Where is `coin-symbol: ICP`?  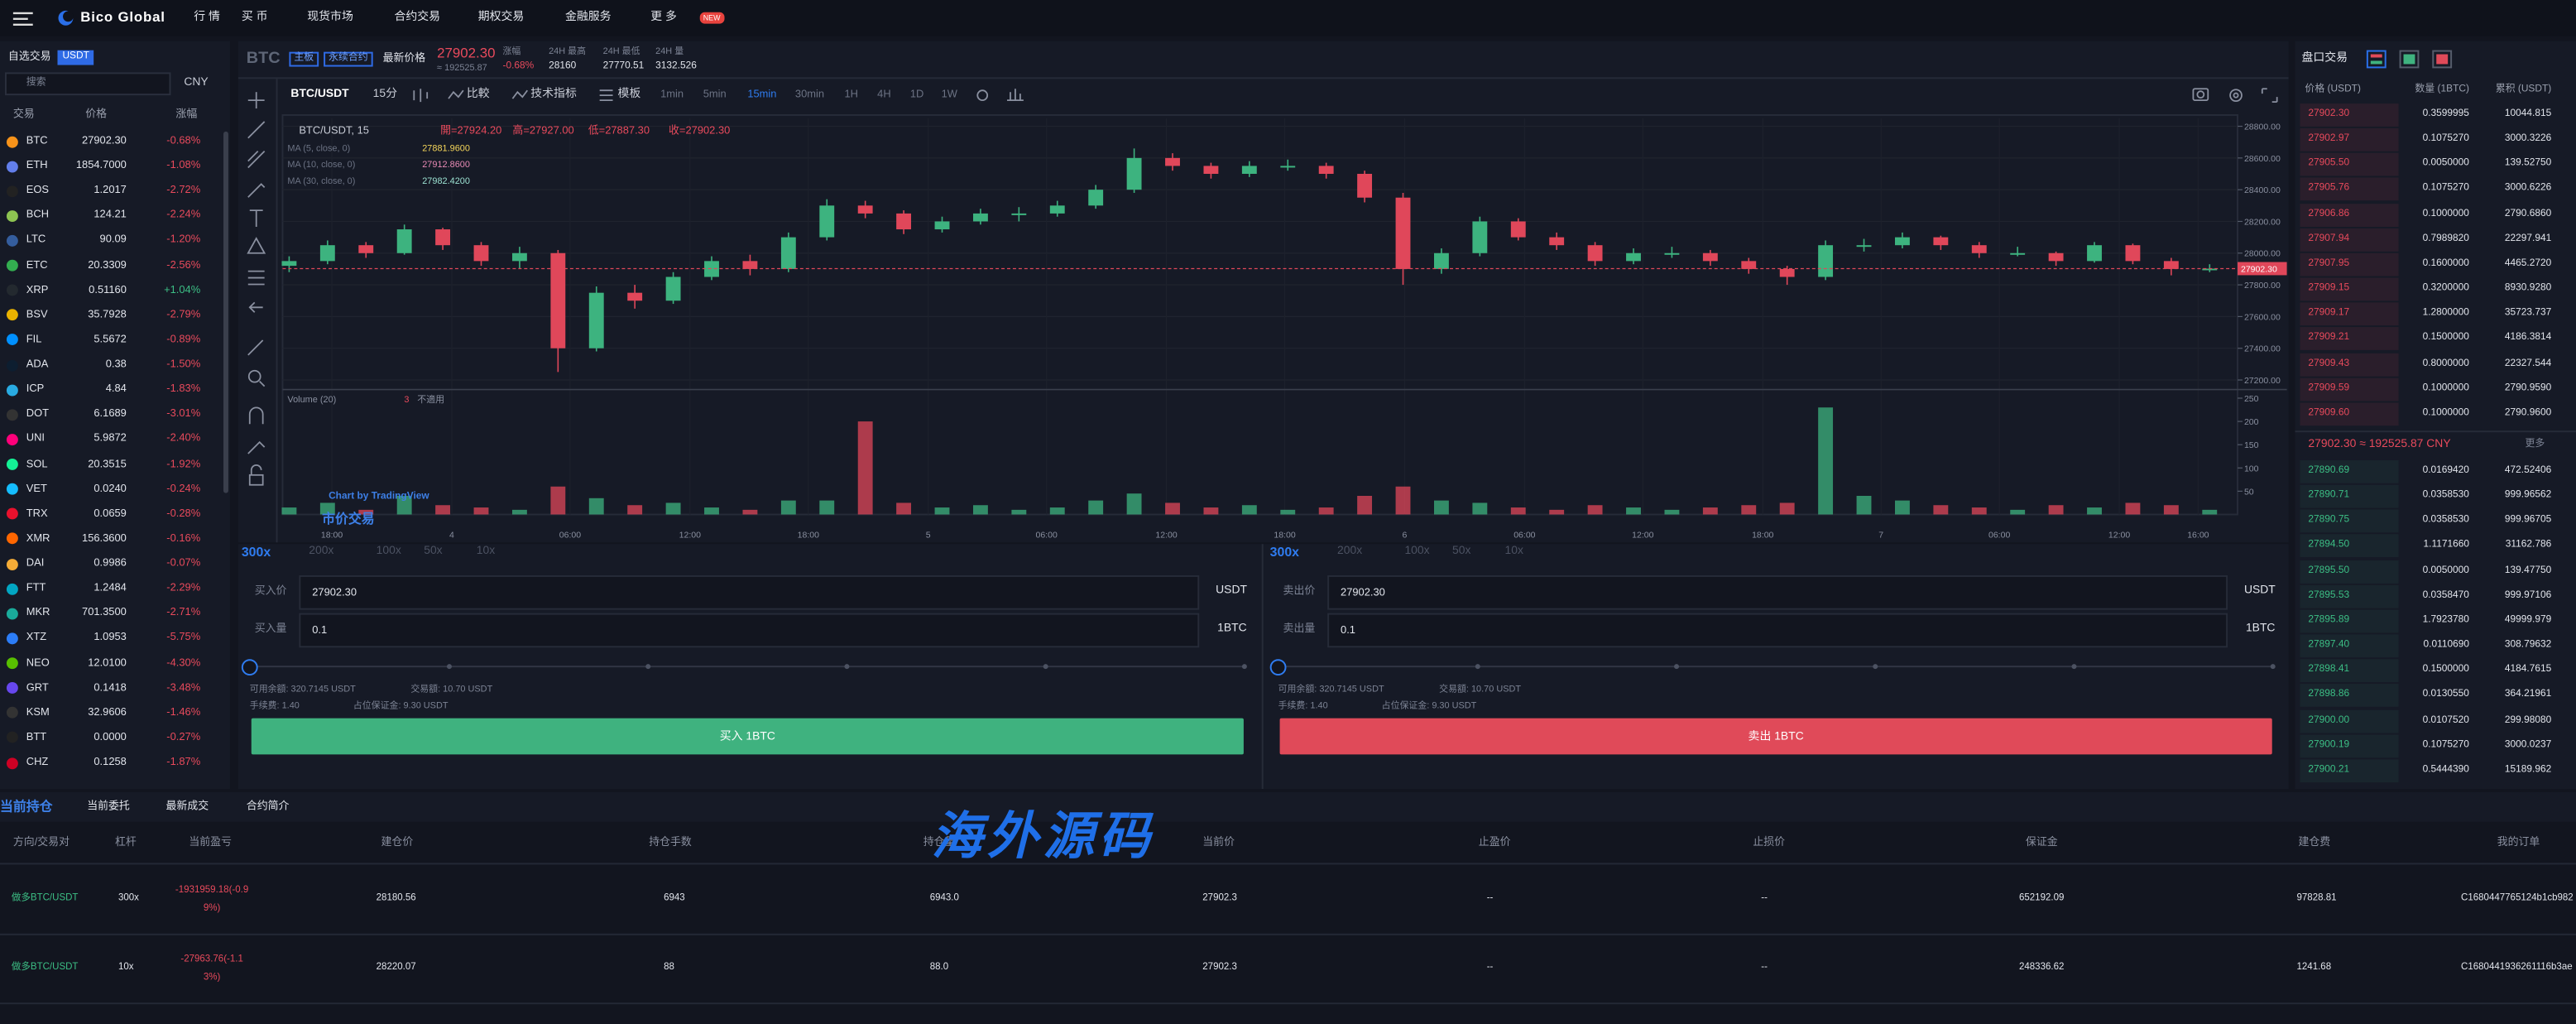 coin-symbol: ICP is located at coordinates (36, 389).